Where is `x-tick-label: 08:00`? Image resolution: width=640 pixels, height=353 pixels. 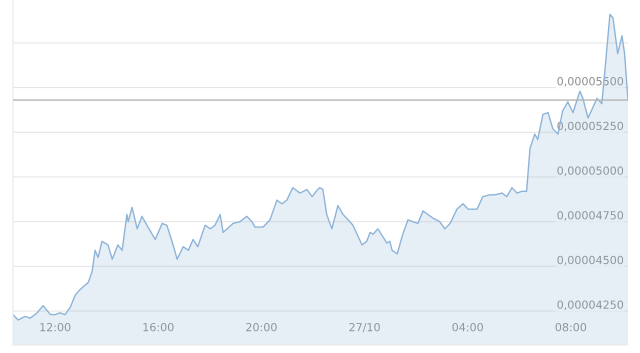
x-tick-label: 08:00 is located at coordinates (571, 327).